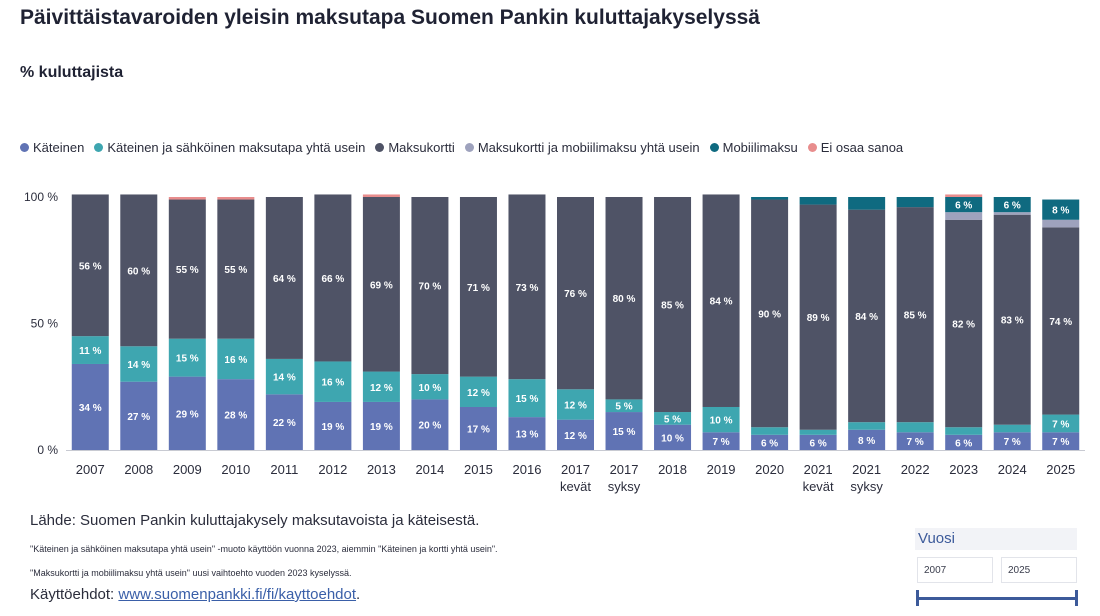  Describe the element at coordinates (963, 325) in the screenshot. I see `data-label: 82 %` at that location.